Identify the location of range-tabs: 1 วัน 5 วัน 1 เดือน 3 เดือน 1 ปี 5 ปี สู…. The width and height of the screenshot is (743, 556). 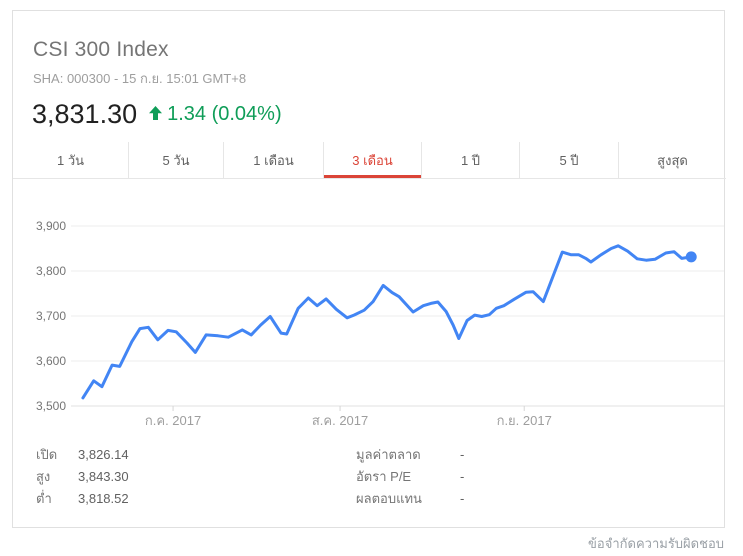
(369, 160).